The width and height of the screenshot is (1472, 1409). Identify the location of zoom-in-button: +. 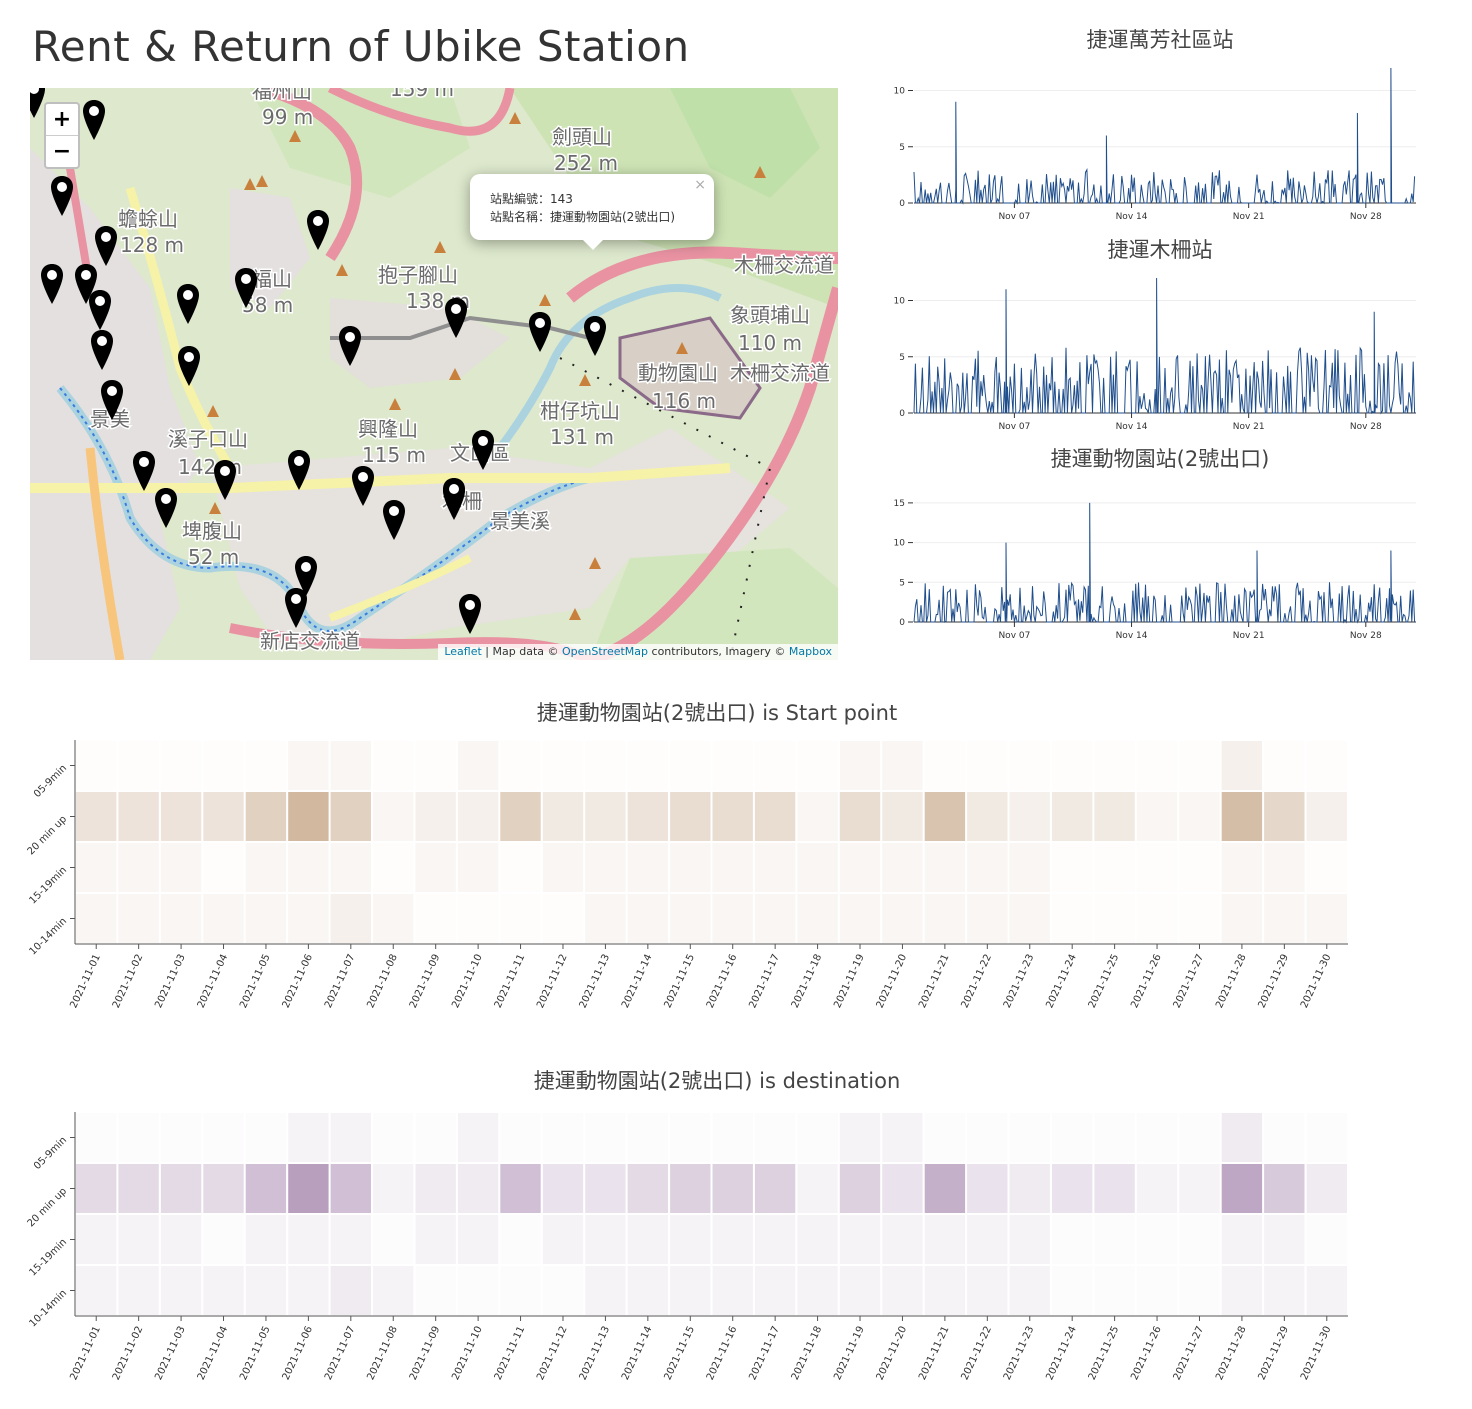
(62, 119).